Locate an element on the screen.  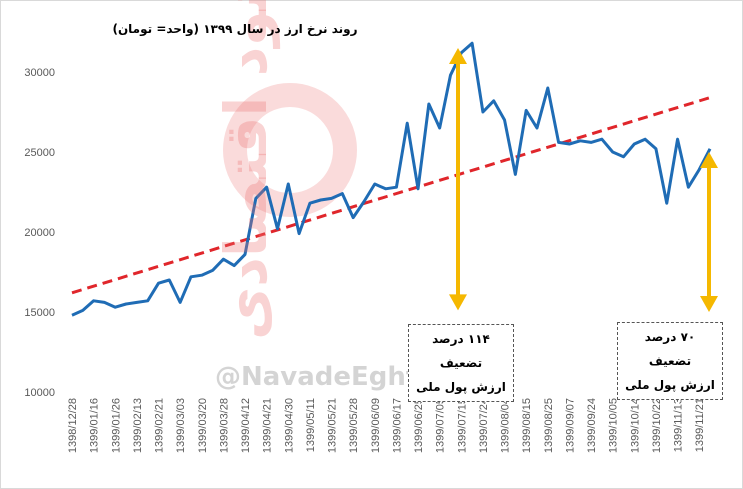
annotation-box: ۷۰ درصد تضعیف ارزش پول ملی is located at coordinates (670, 361).